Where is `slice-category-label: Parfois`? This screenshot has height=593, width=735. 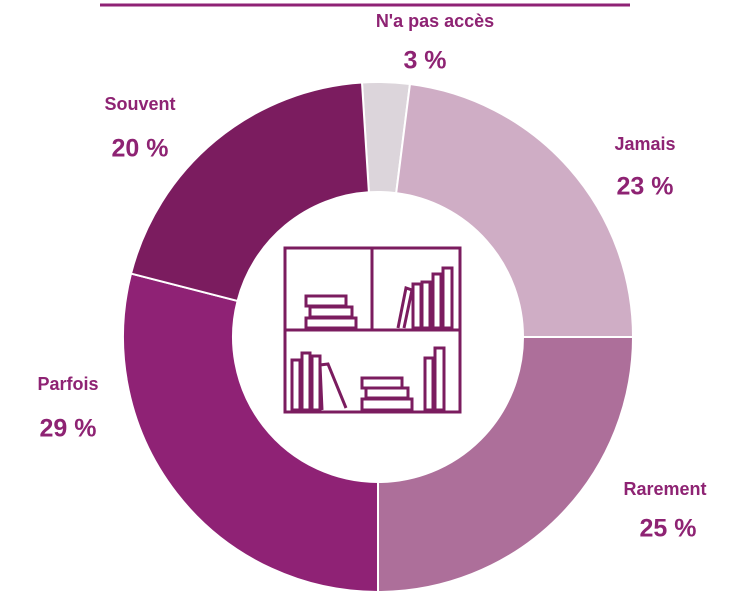 slice-category-label: Parfois is located at coordinates (67, 384).